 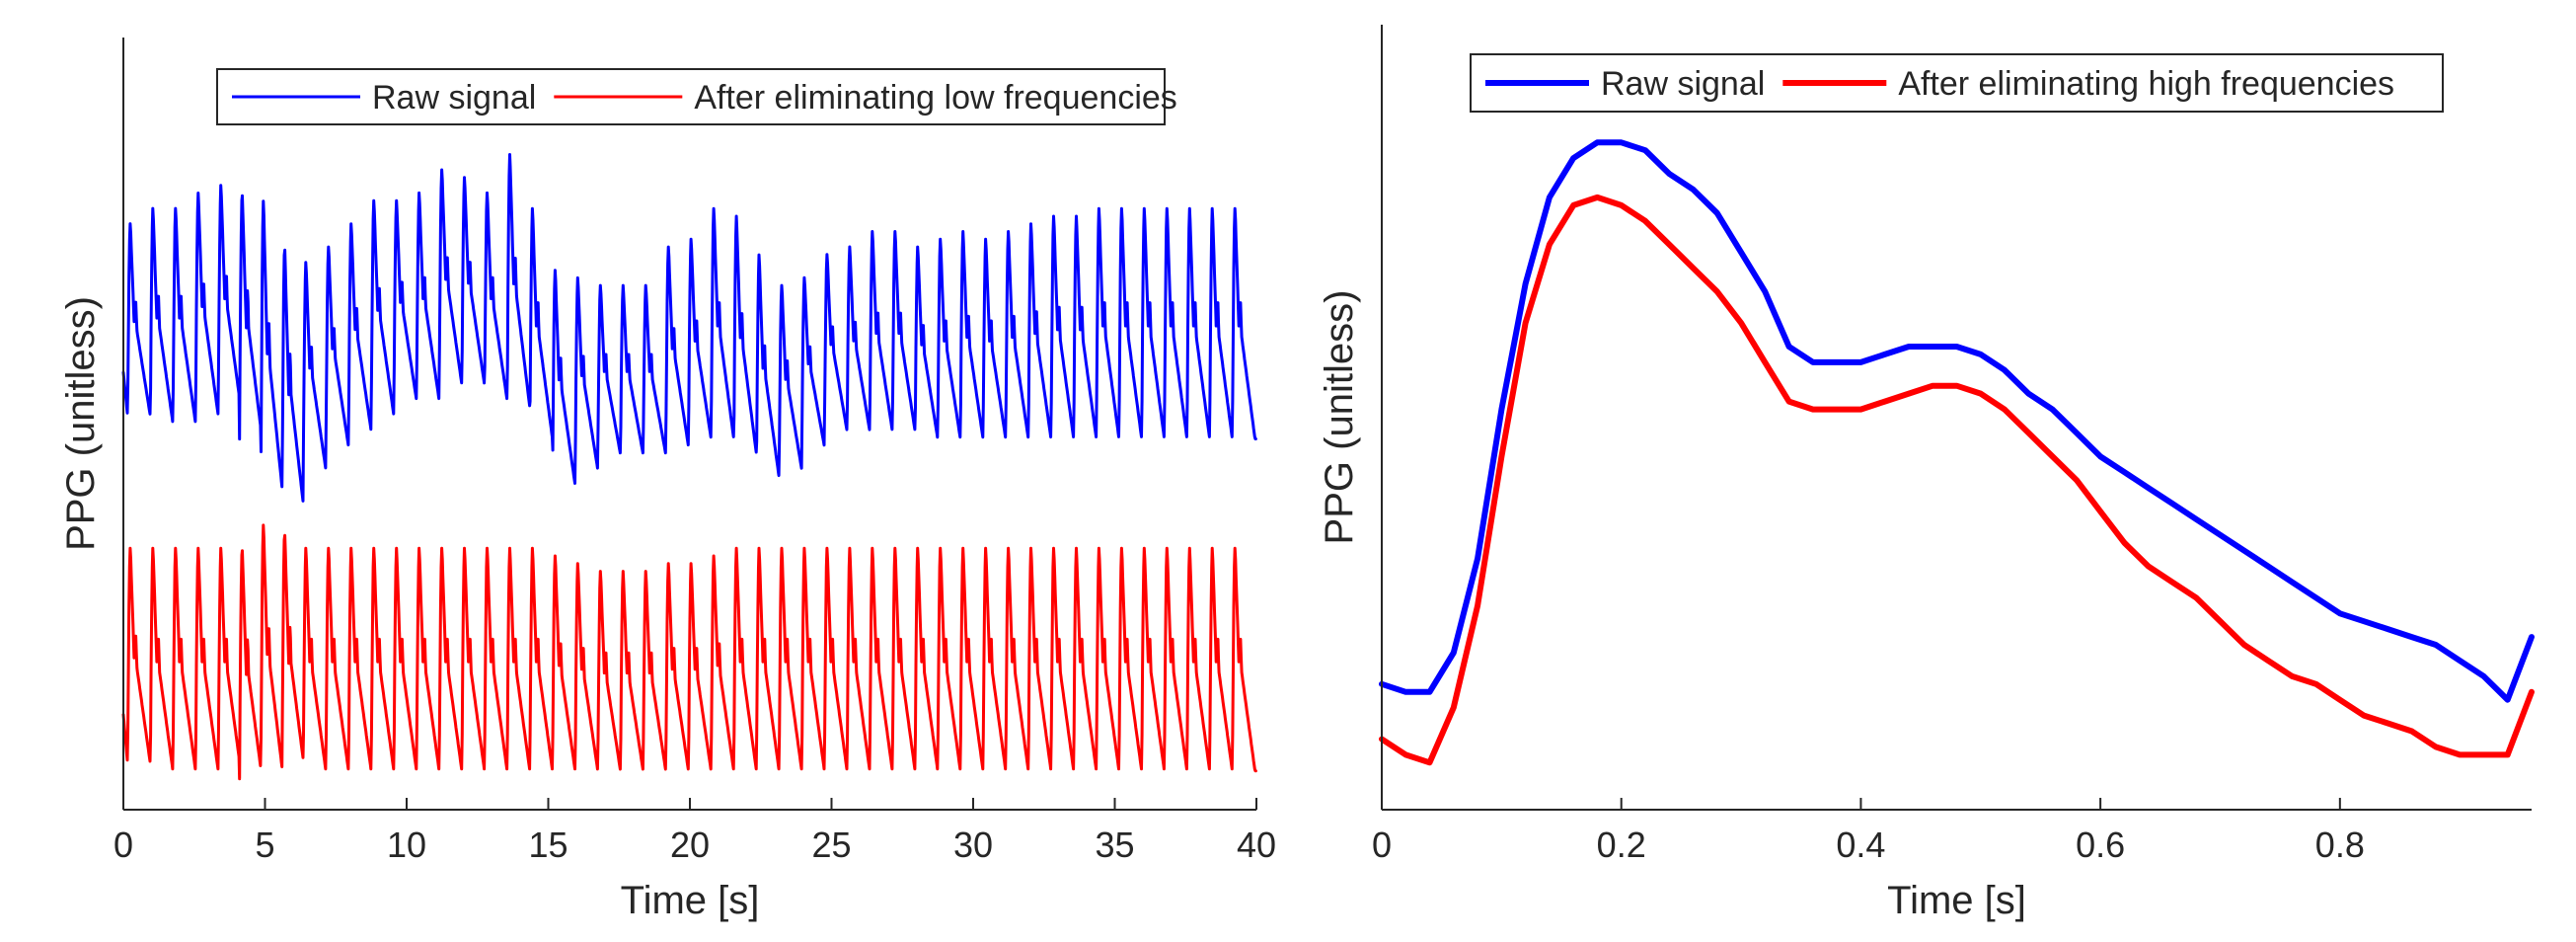 What do you see at coordinates (689, 652) in the screenshot?
I see `series-line-filtered-signal` at bounding box center [689, 652].